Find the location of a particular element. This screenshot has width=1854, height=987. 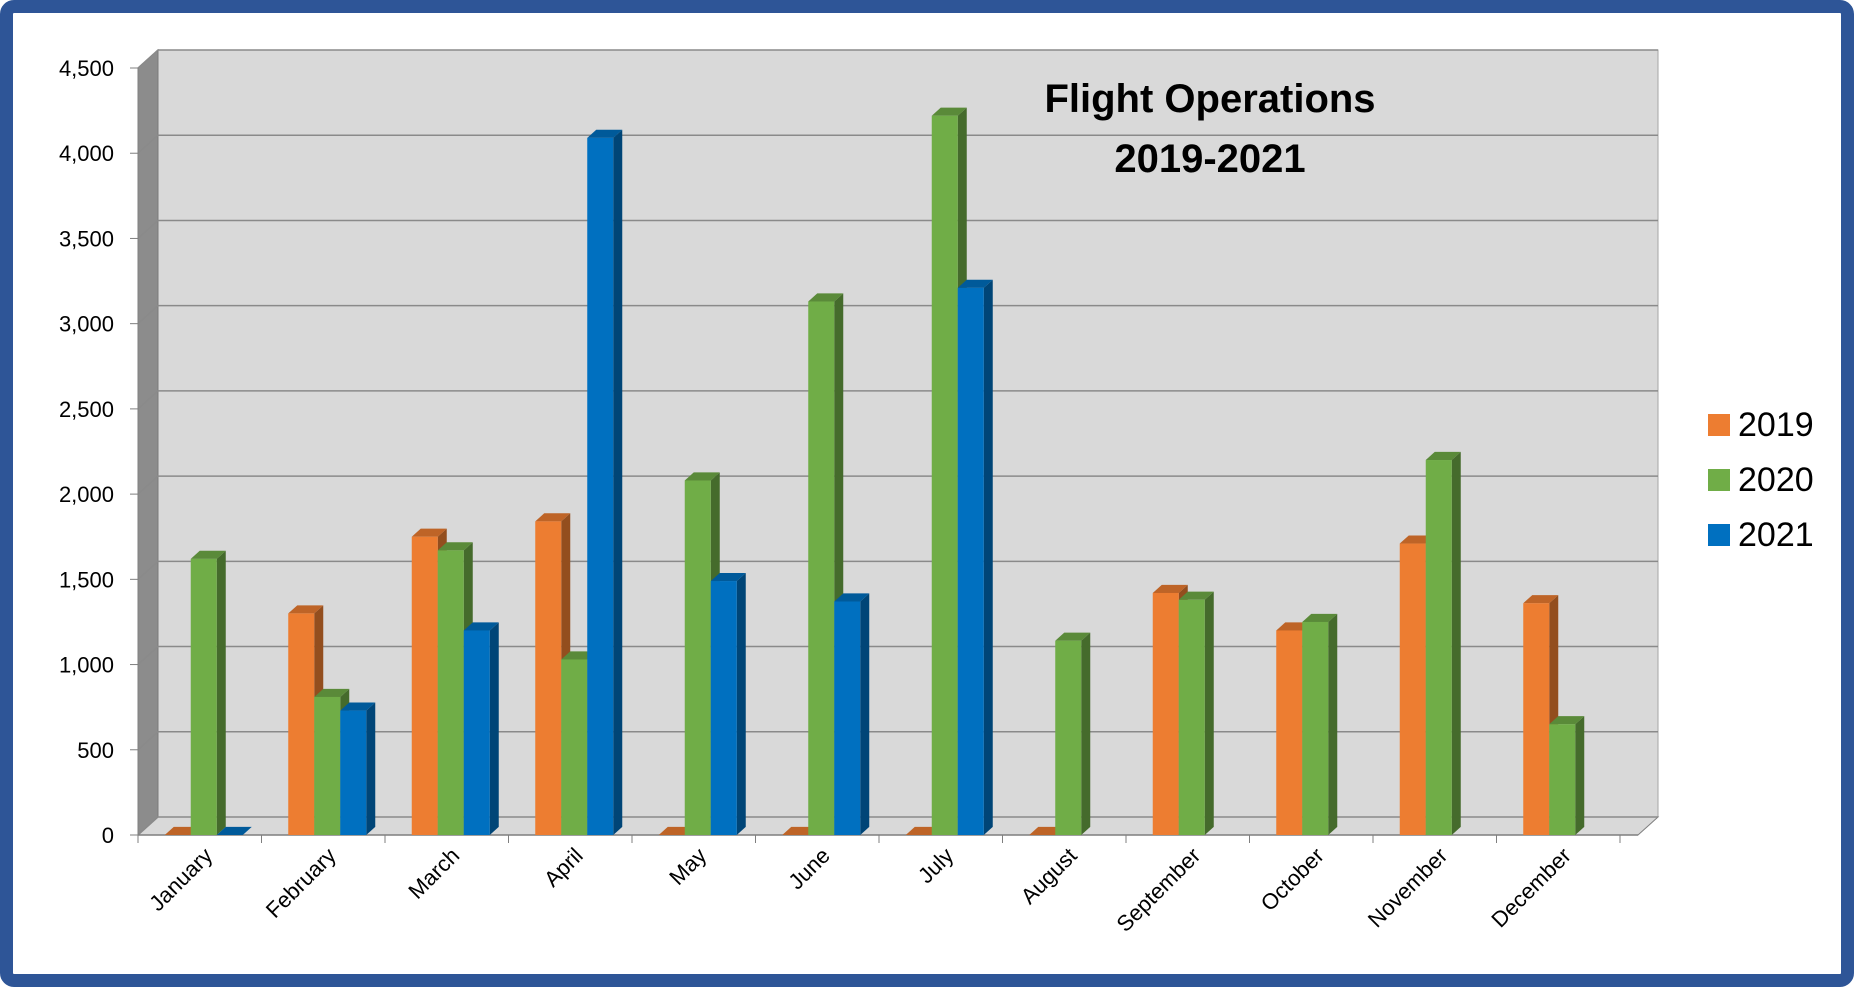

y-tick-label: 0 is located at coordinates (108, 835).